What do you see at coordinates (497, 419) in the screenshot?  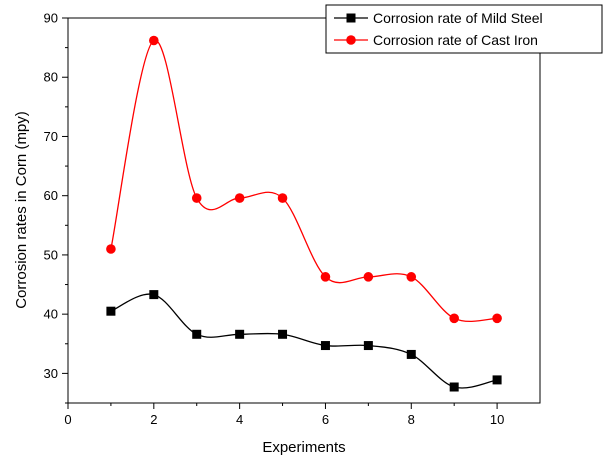 I see `x-tick-label: 10` at bounding box center [497, 419].